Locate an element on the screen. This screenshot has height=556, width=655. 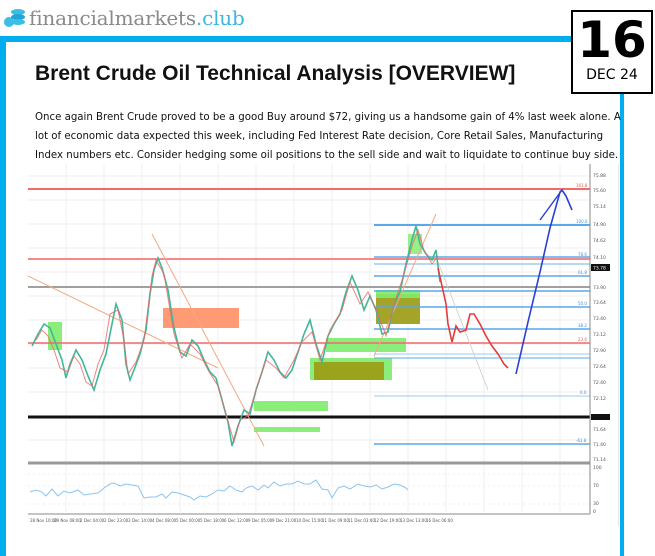
svg-text: 61.8 is located at coordinates (582, 272).